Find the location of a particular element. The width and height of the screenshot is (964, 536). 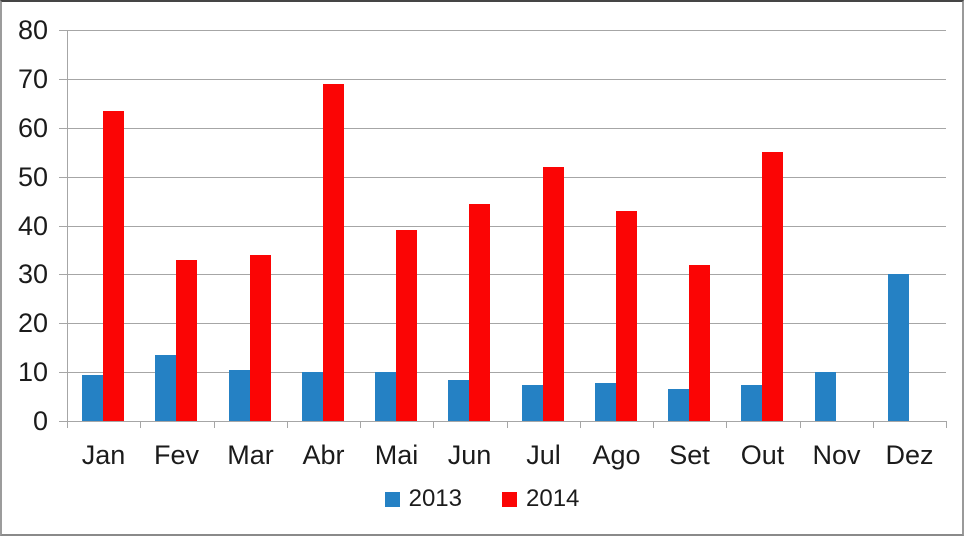

bar-2014-mai is located at coordinates (406, 325).